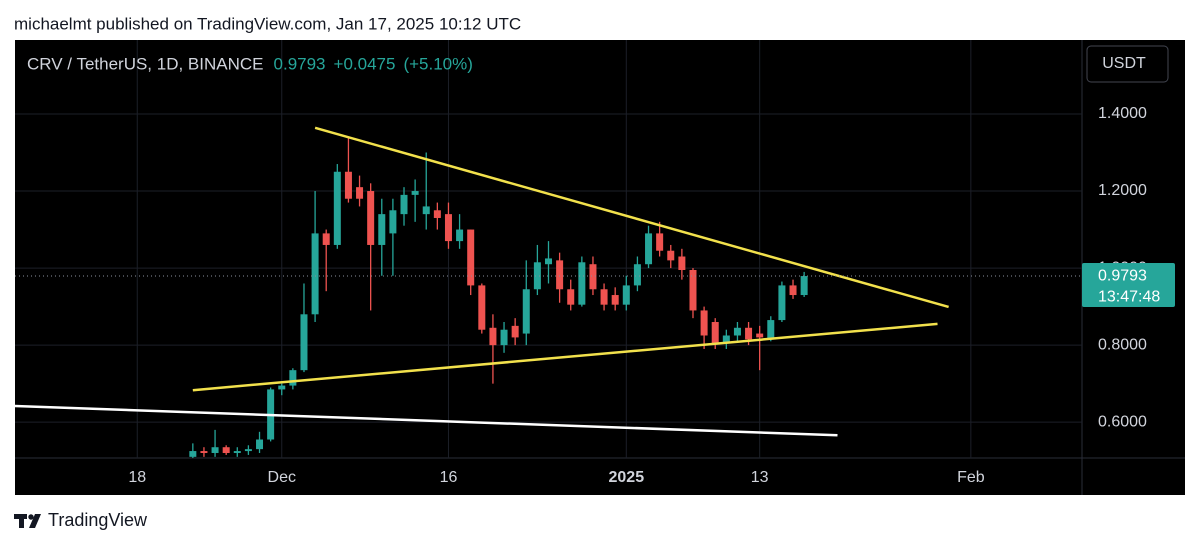 This screenshot has width=1200, height=547. Describe the element at coordinates (1122, 421) in the screenshot. I see `y-tick-label: 0.6000` at that location.